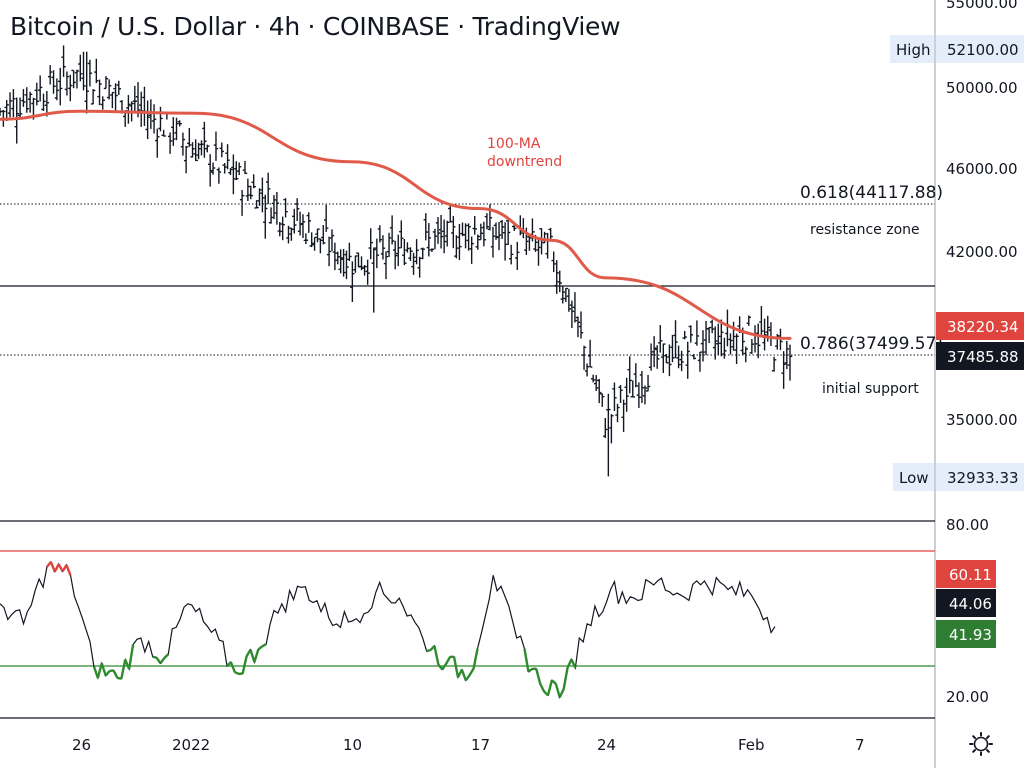 The image size is (1024, 768). Describe the element at coordinates (870, 389) in the screenshot. I see `initial-support-label: initial support` at that location.